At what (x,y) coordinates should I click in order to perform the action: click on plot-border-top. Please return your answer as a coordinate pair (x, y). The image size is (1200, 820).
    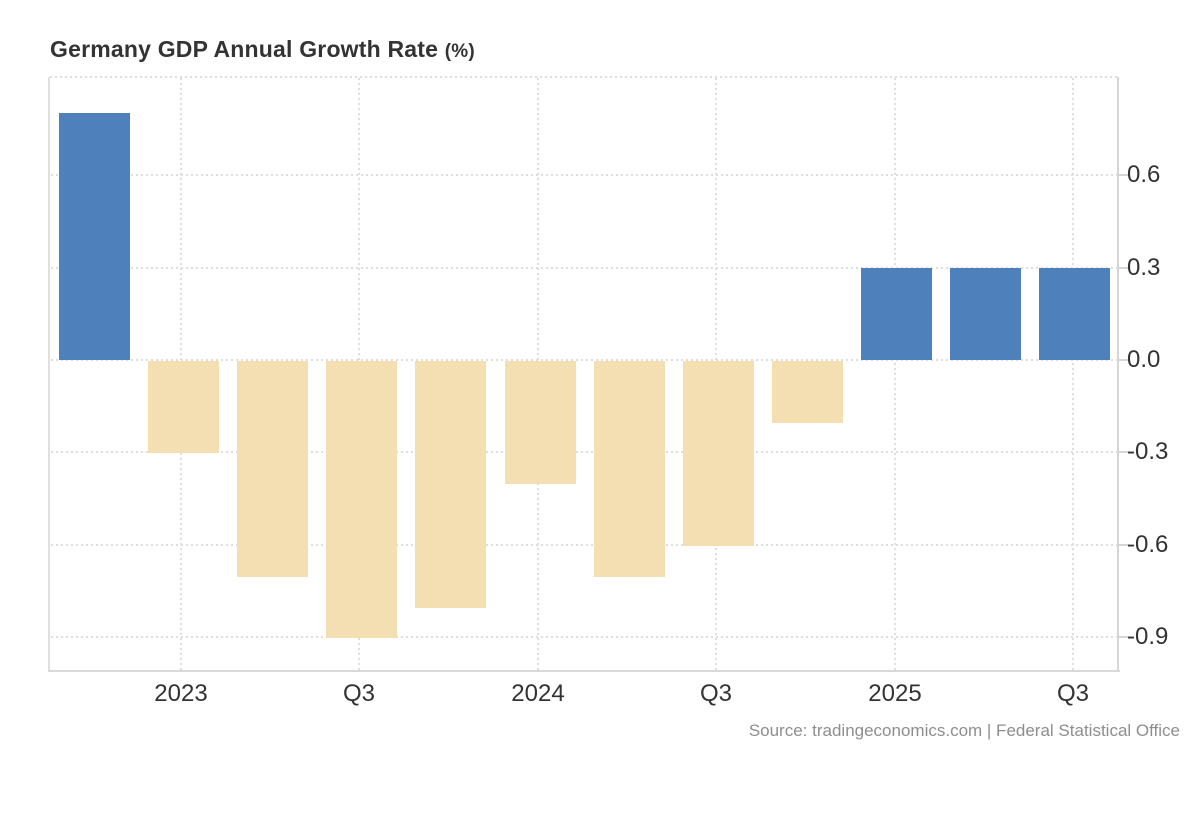
    Looking at the image, I should click on (584, 77).